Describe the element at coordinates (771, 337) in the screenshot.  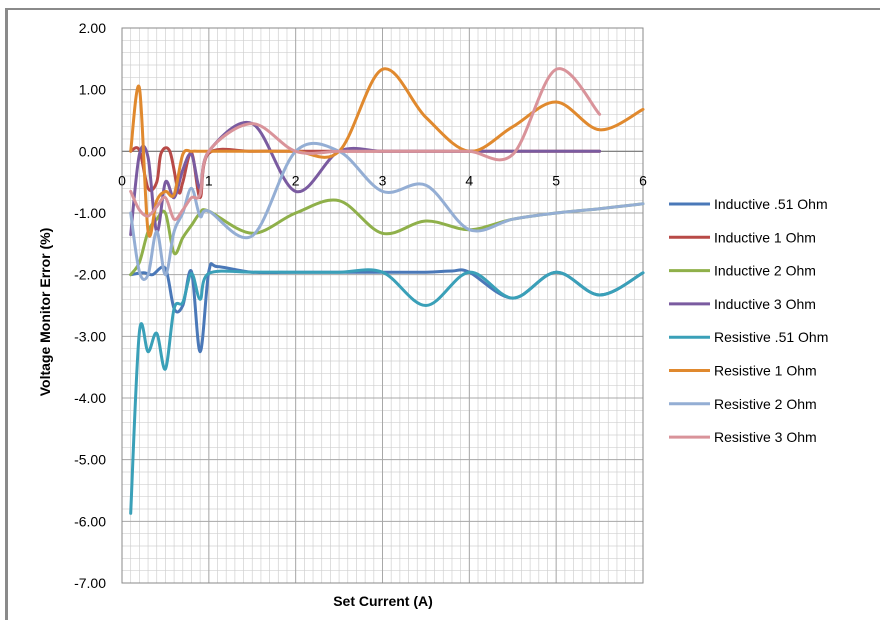
I see `legend-label: Resistive .51 Ohm` at that location.